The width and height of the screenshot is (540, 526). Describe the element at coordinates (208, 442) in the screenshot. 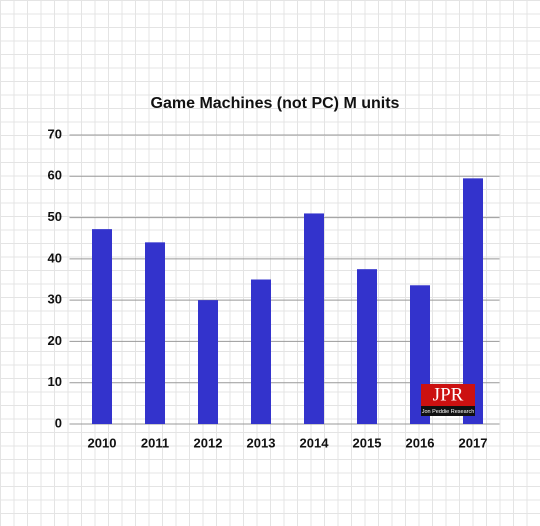

I see `x-tick-label: 2012` at that location.